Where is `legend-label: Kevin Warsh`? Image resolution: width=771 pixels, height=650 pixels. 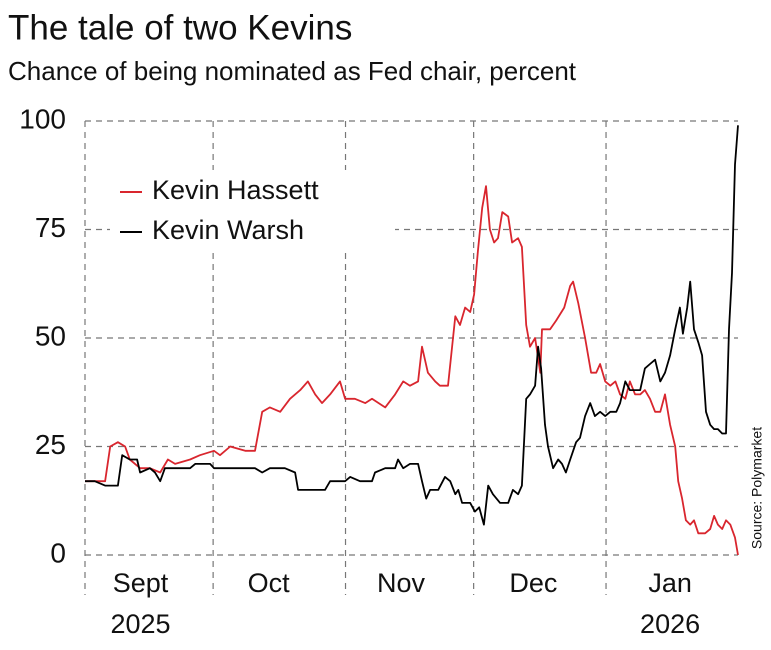
legend-label: Kevin Warsh is located at coordinates (228, 230).